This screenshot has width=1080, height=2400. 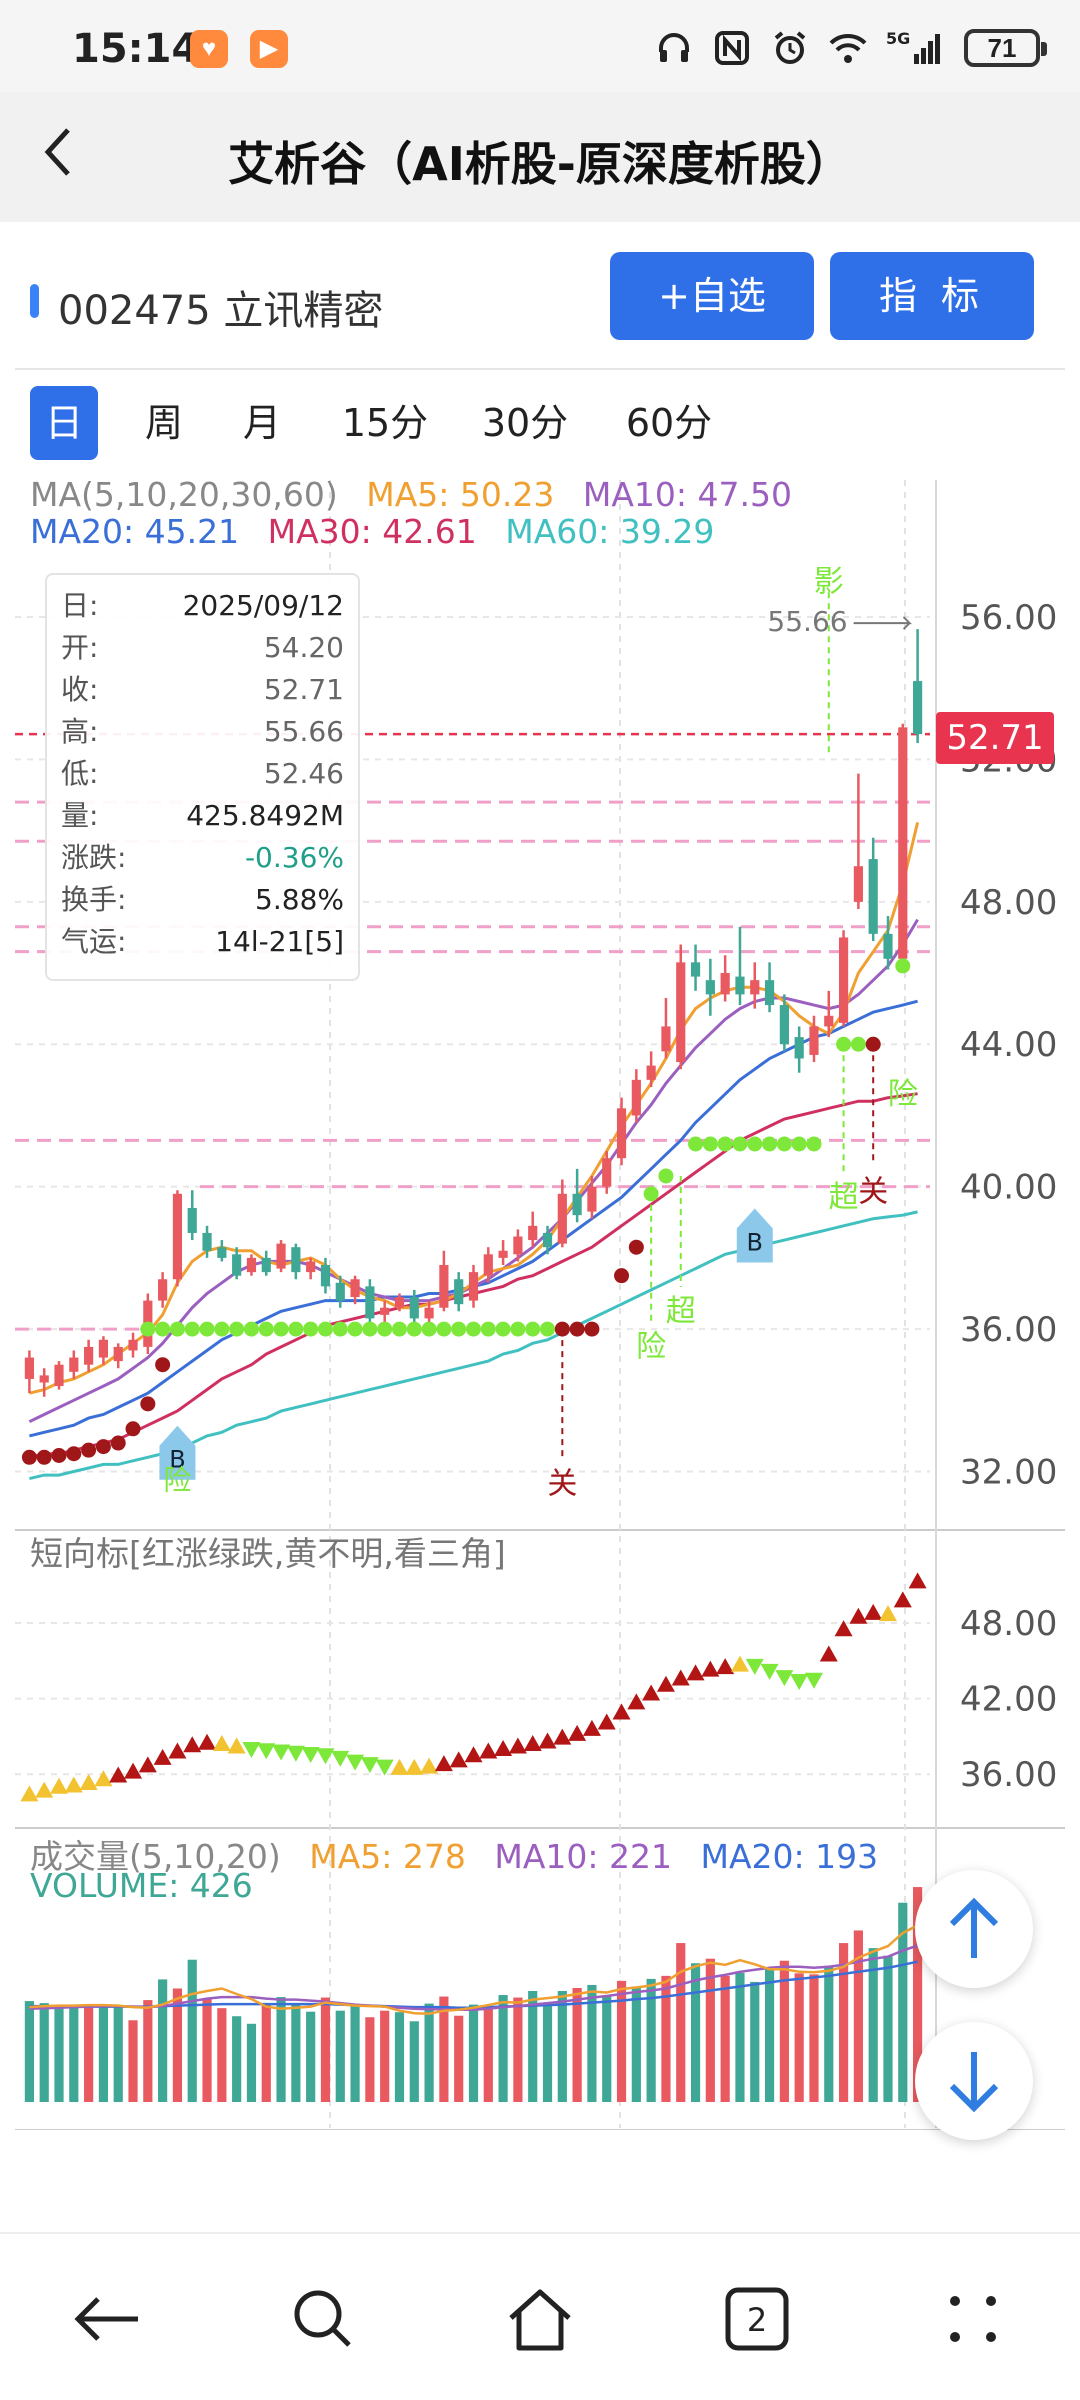 What do you see at coordinates (202, 773) in the screenshot?
I see `info-row-low: 低: 52.46` at bounding box center [202, 773].